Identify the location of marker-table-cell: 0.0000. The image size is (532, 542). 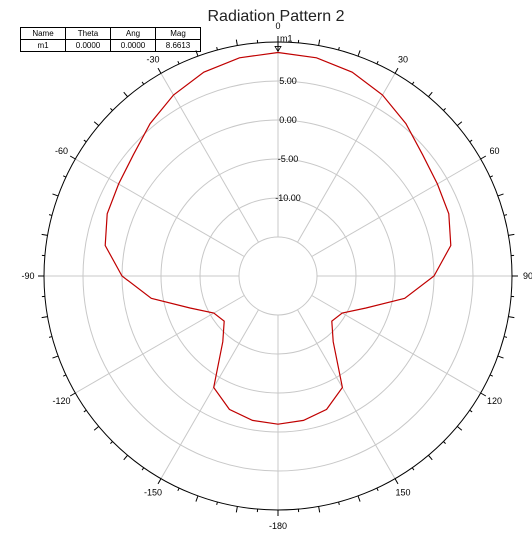
(133, 45).